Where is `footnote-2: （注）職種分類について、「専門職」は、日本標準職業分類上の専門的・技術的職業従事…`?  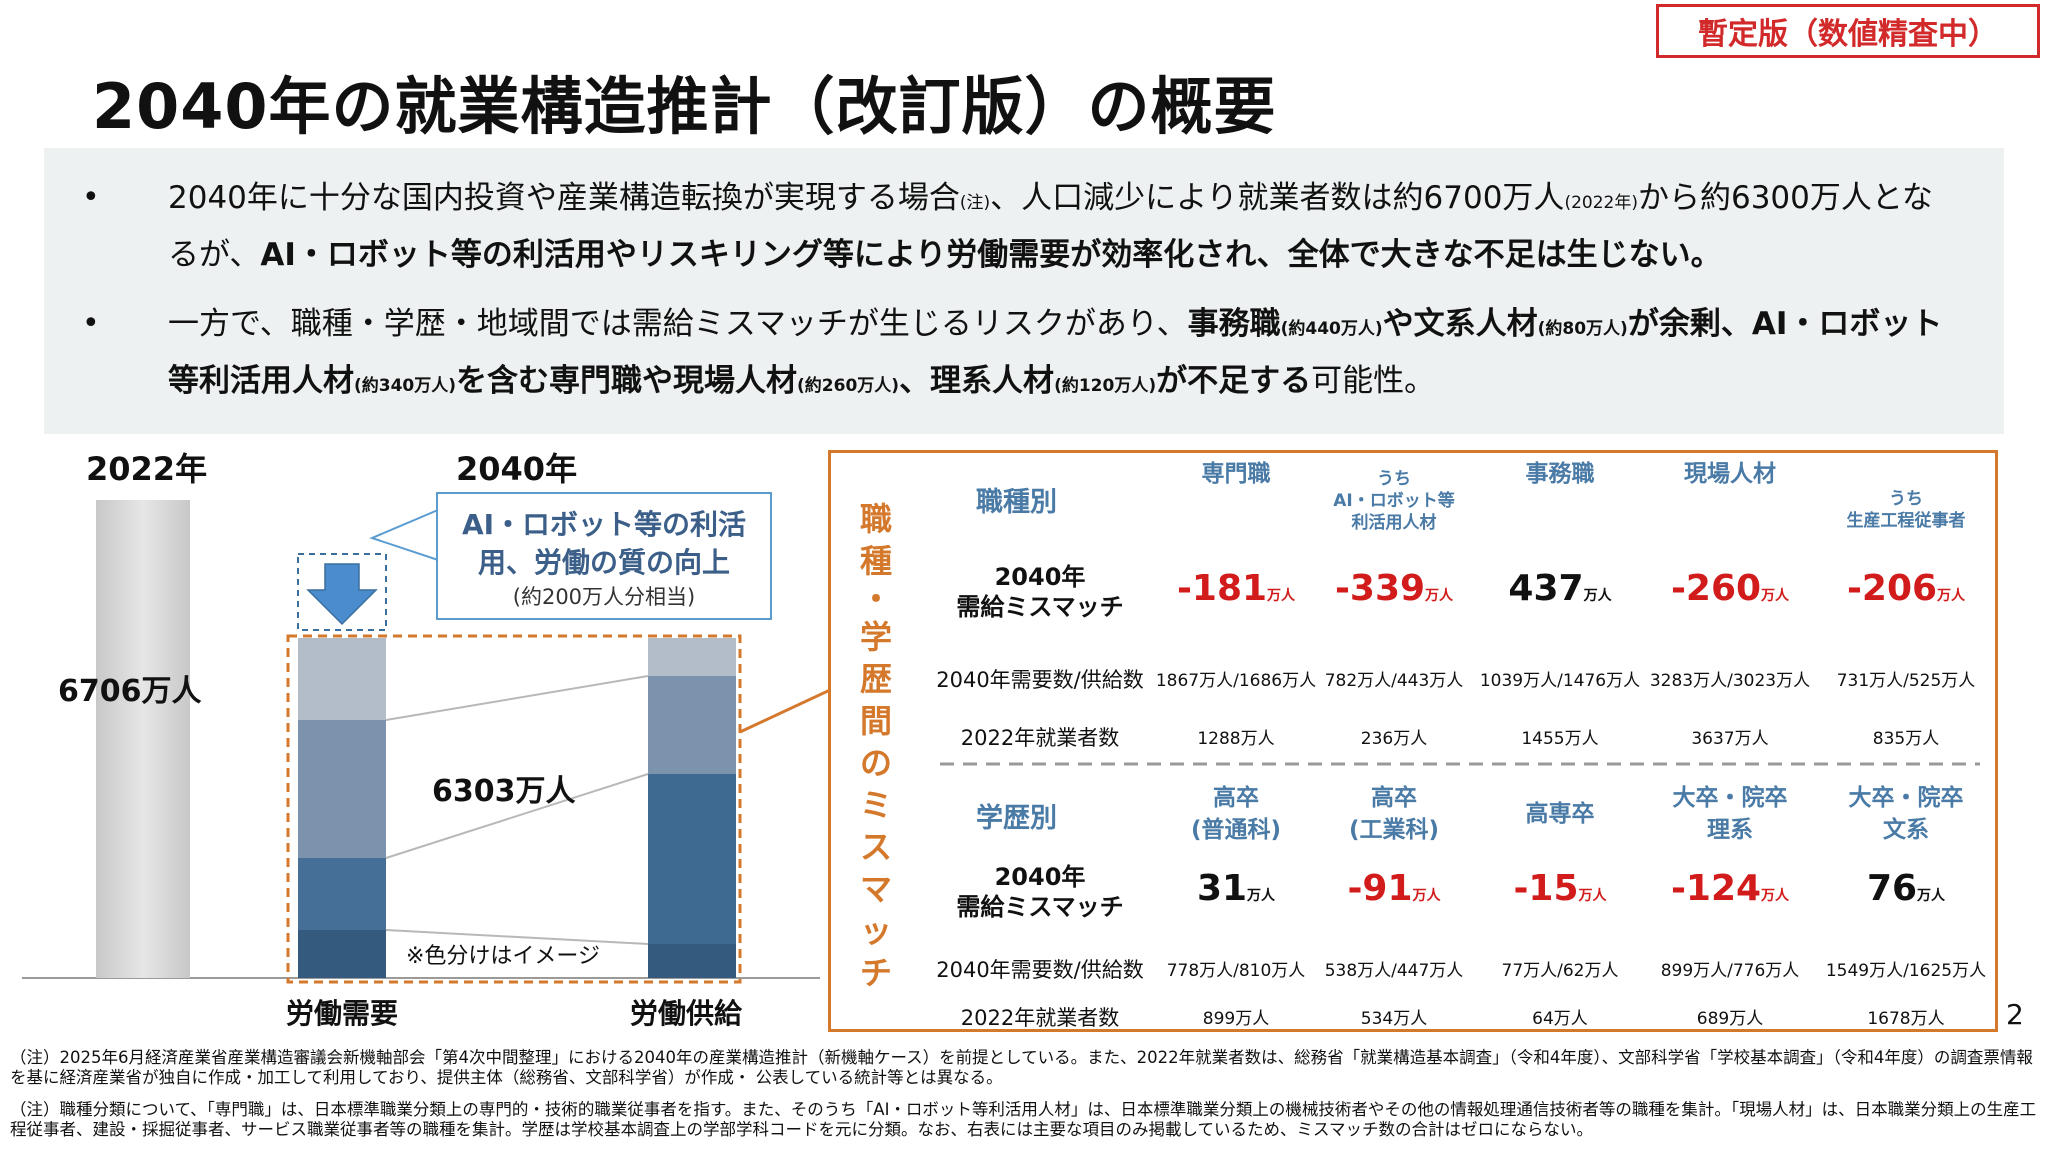
footnote-2: （注）職種分類について、「専門職」は、日本標準職業分類上の専門的・技術的職業従事… is located at coordinates (1023, 1119).